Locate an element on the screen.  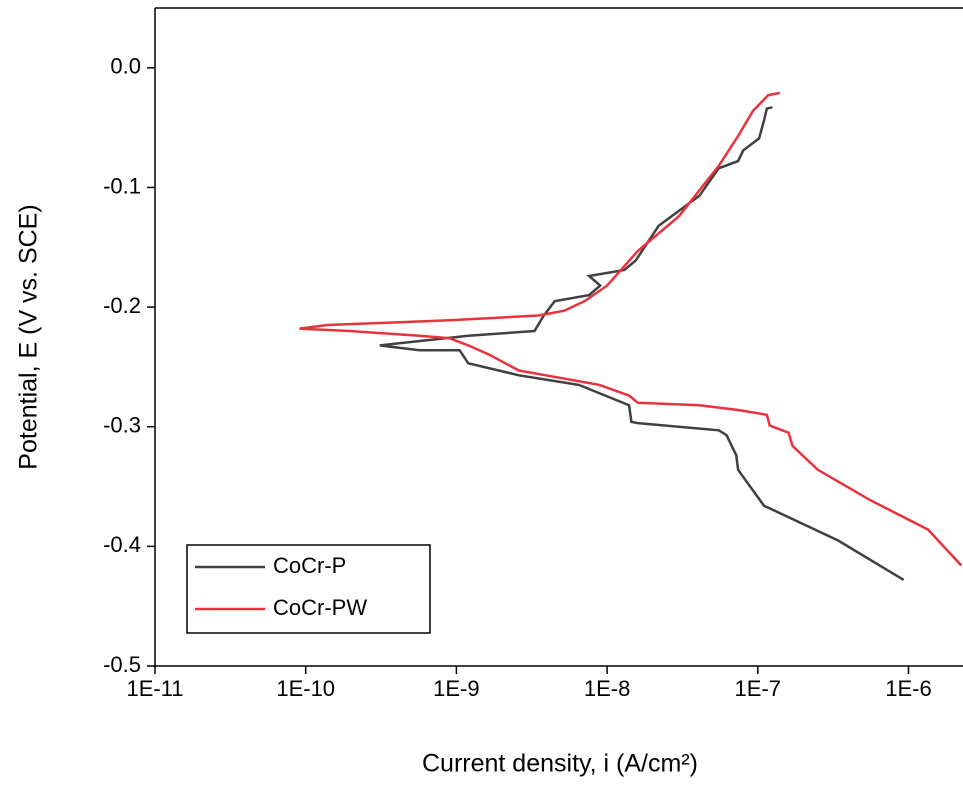
y-tick-label: -0.1 is located at coordinates (122, 185).